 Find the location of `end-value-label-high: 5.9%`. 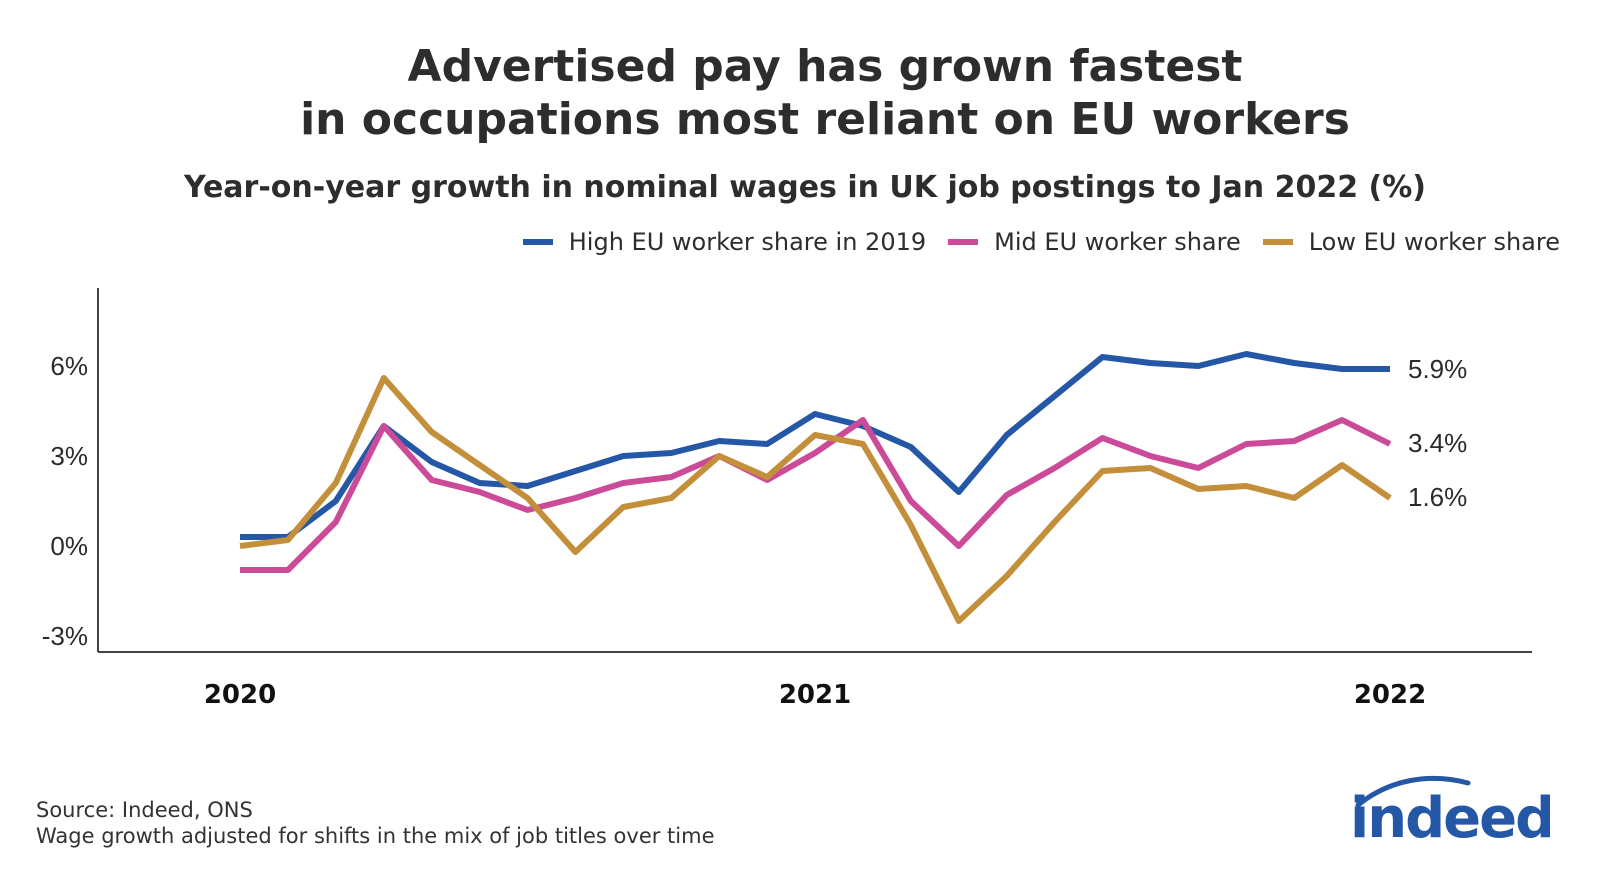

end-value-label-high: 5.9% is located at coordinates (1437, 369).